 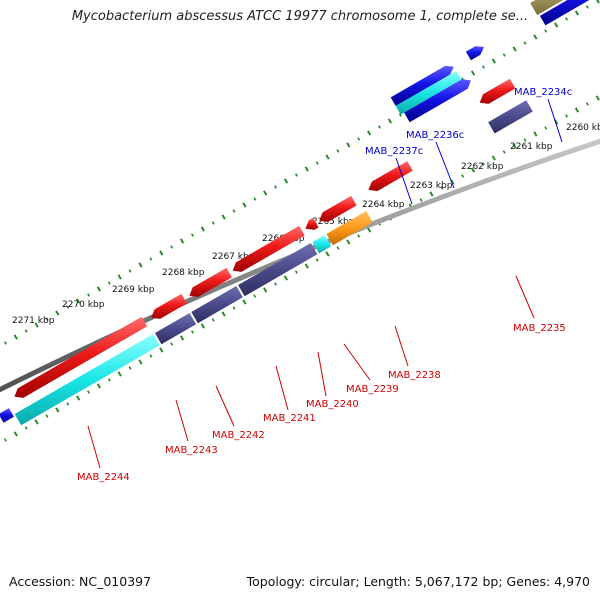 I want to click on tick-label: 2263 kbp, so click(x=431, y=186).